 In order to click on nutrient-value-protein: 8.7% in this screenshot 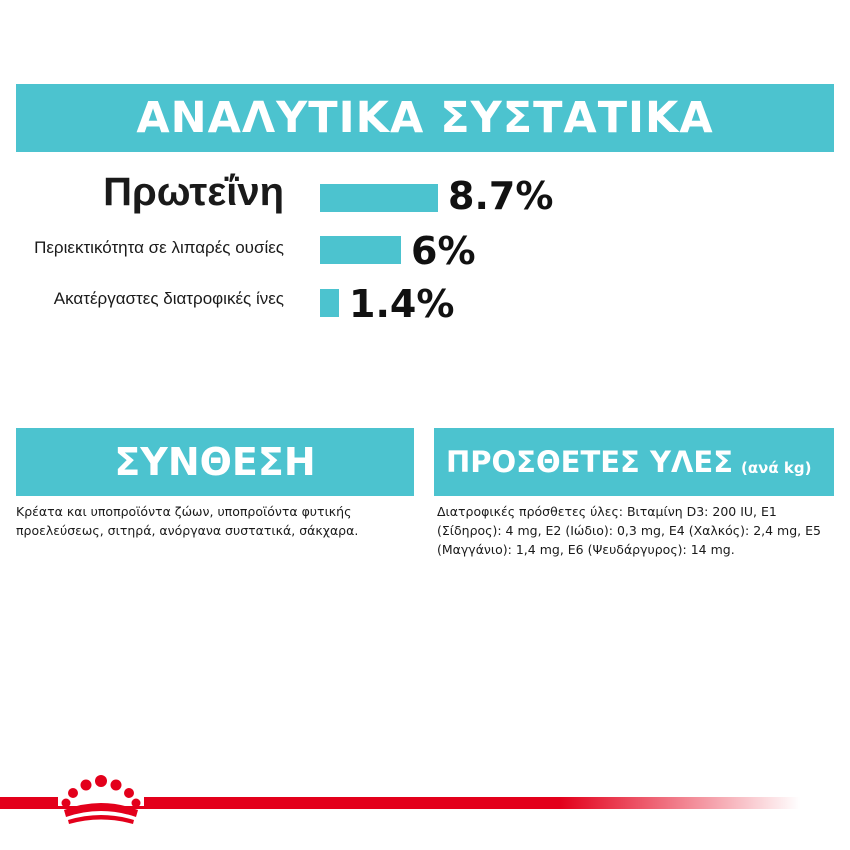, I will do `click(501, 196)`.